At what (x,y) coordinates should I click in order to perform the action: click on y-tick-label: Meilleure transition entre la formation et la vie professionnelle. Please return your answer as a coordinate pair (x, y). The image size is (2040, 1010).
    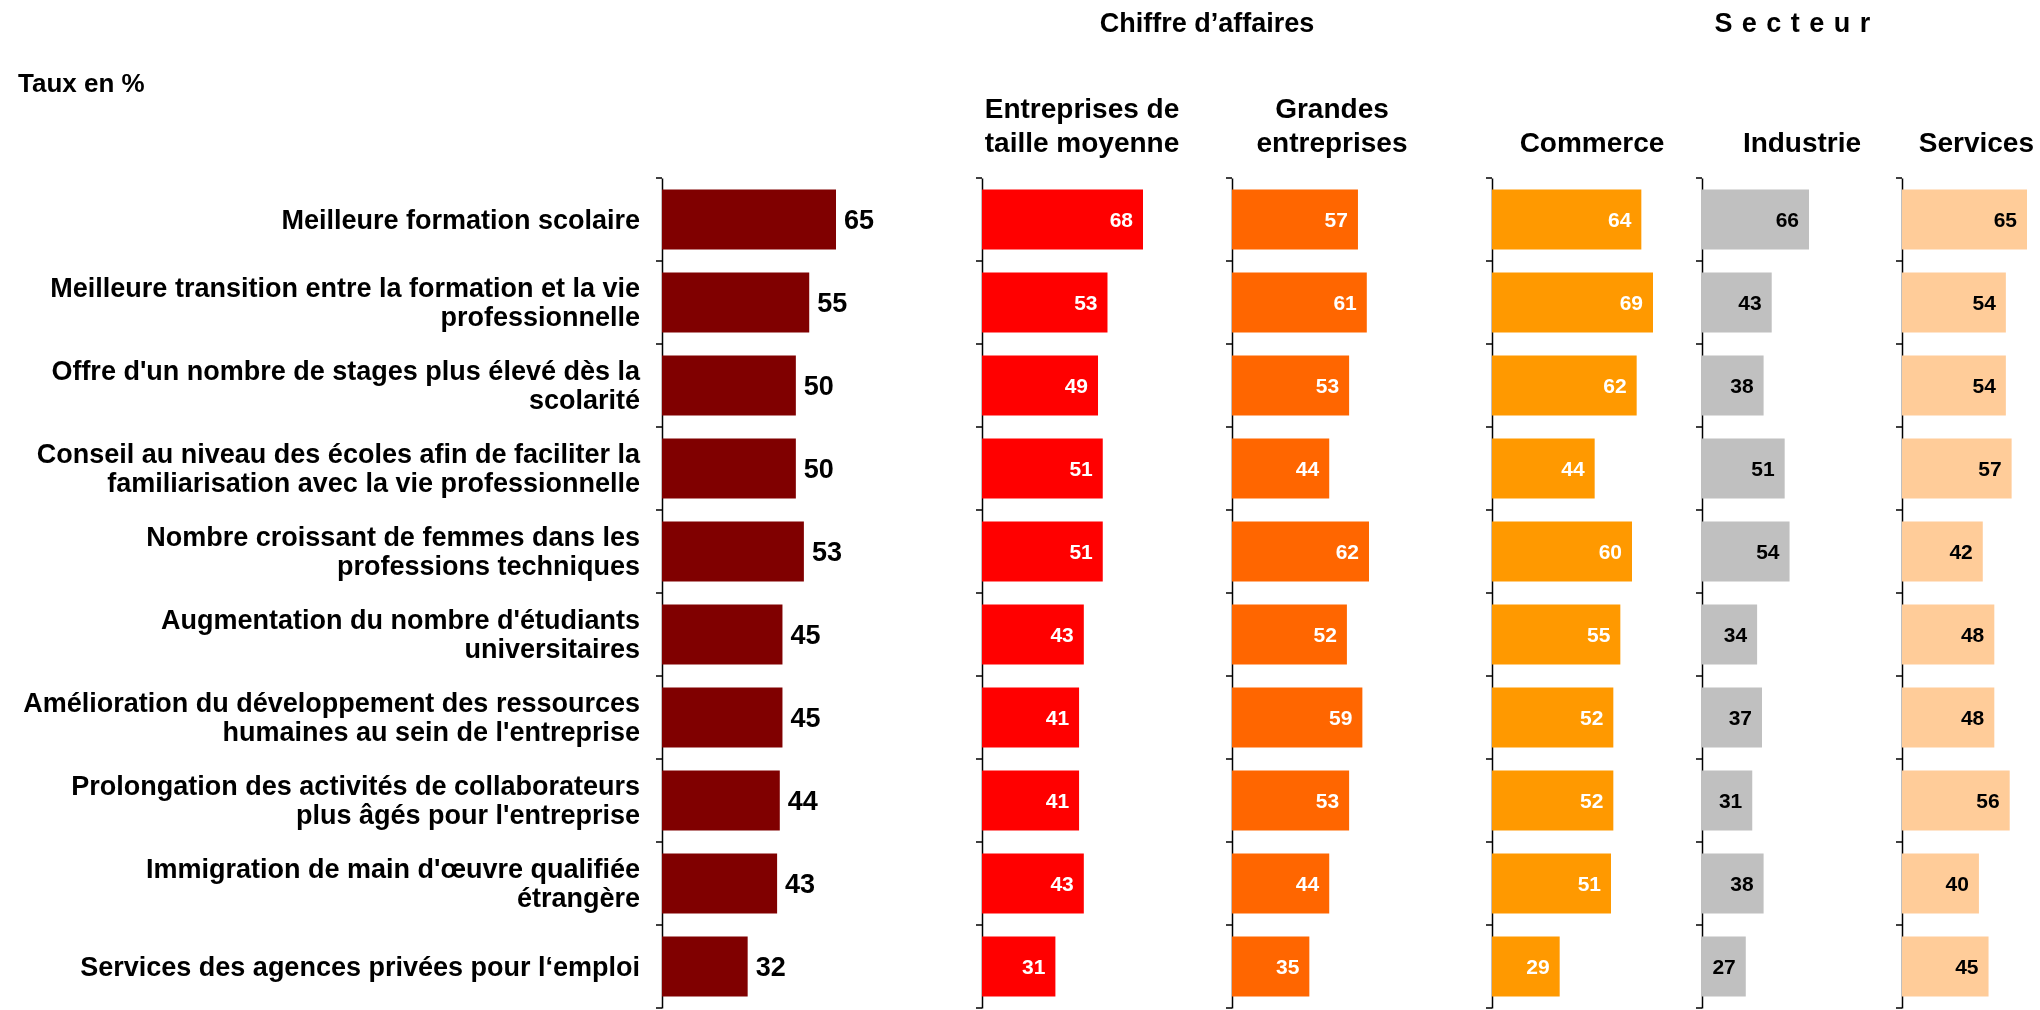
    Looking at the image, I should click on (345, 303).